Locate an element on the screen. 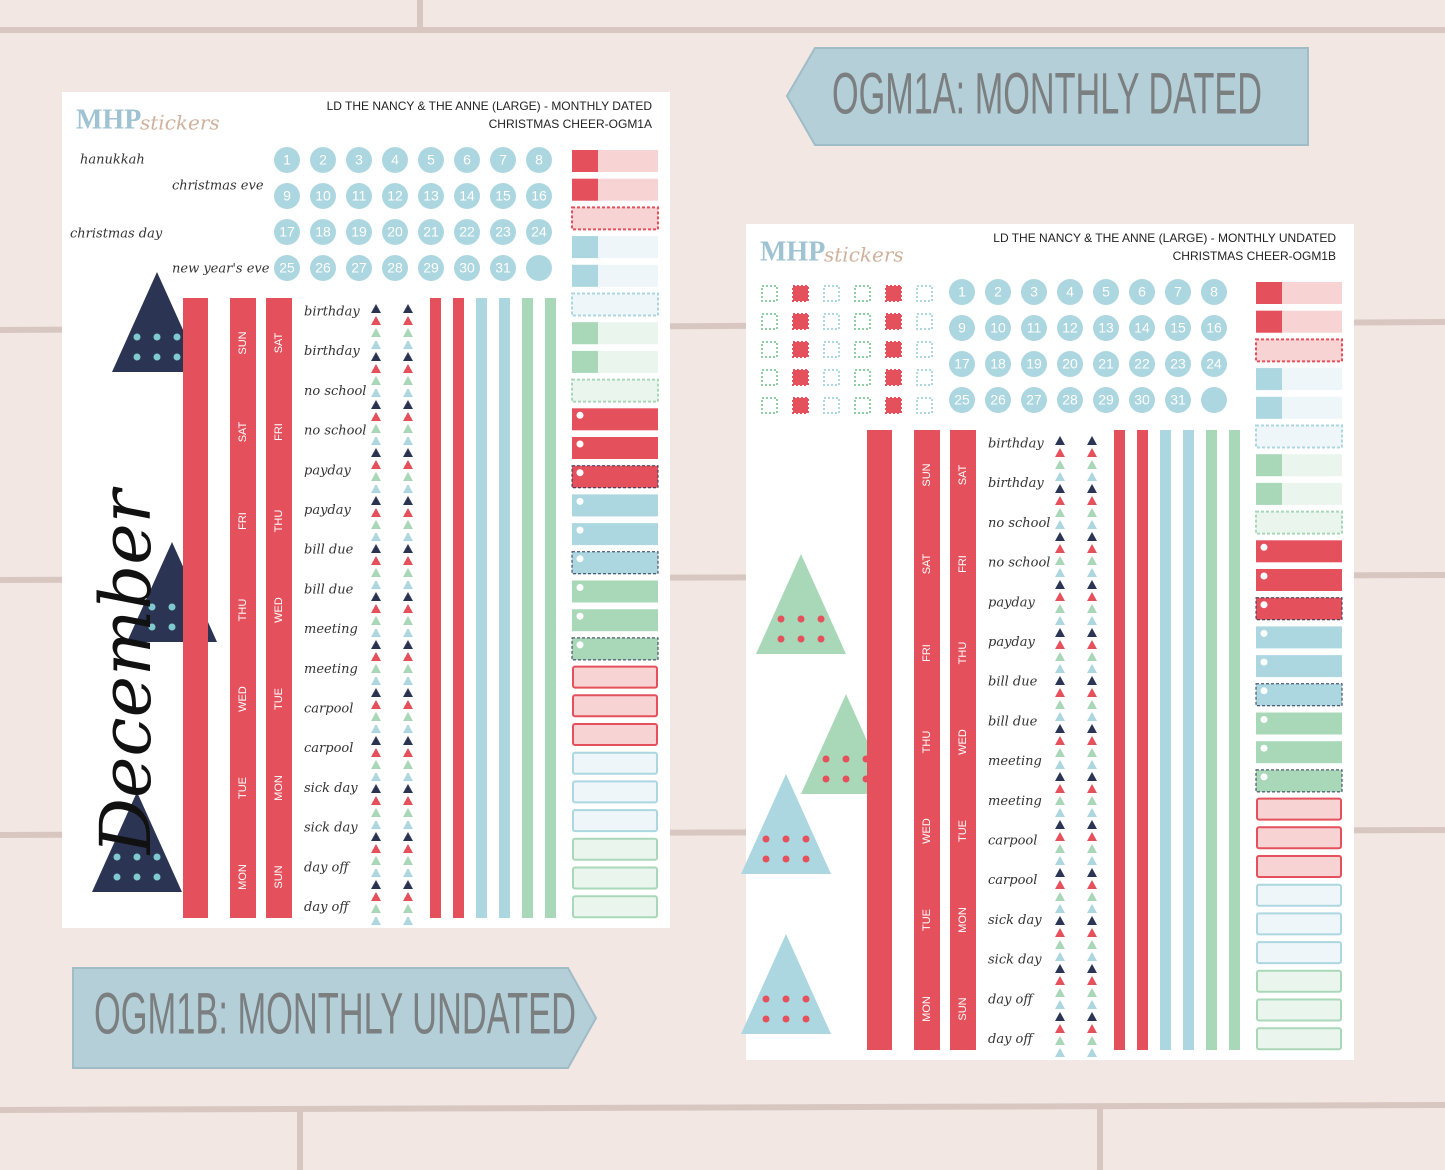 Image resolution: width=1445 pixels, height=1170 pixels. date-number: 16 is located at coordinates (539, 196).